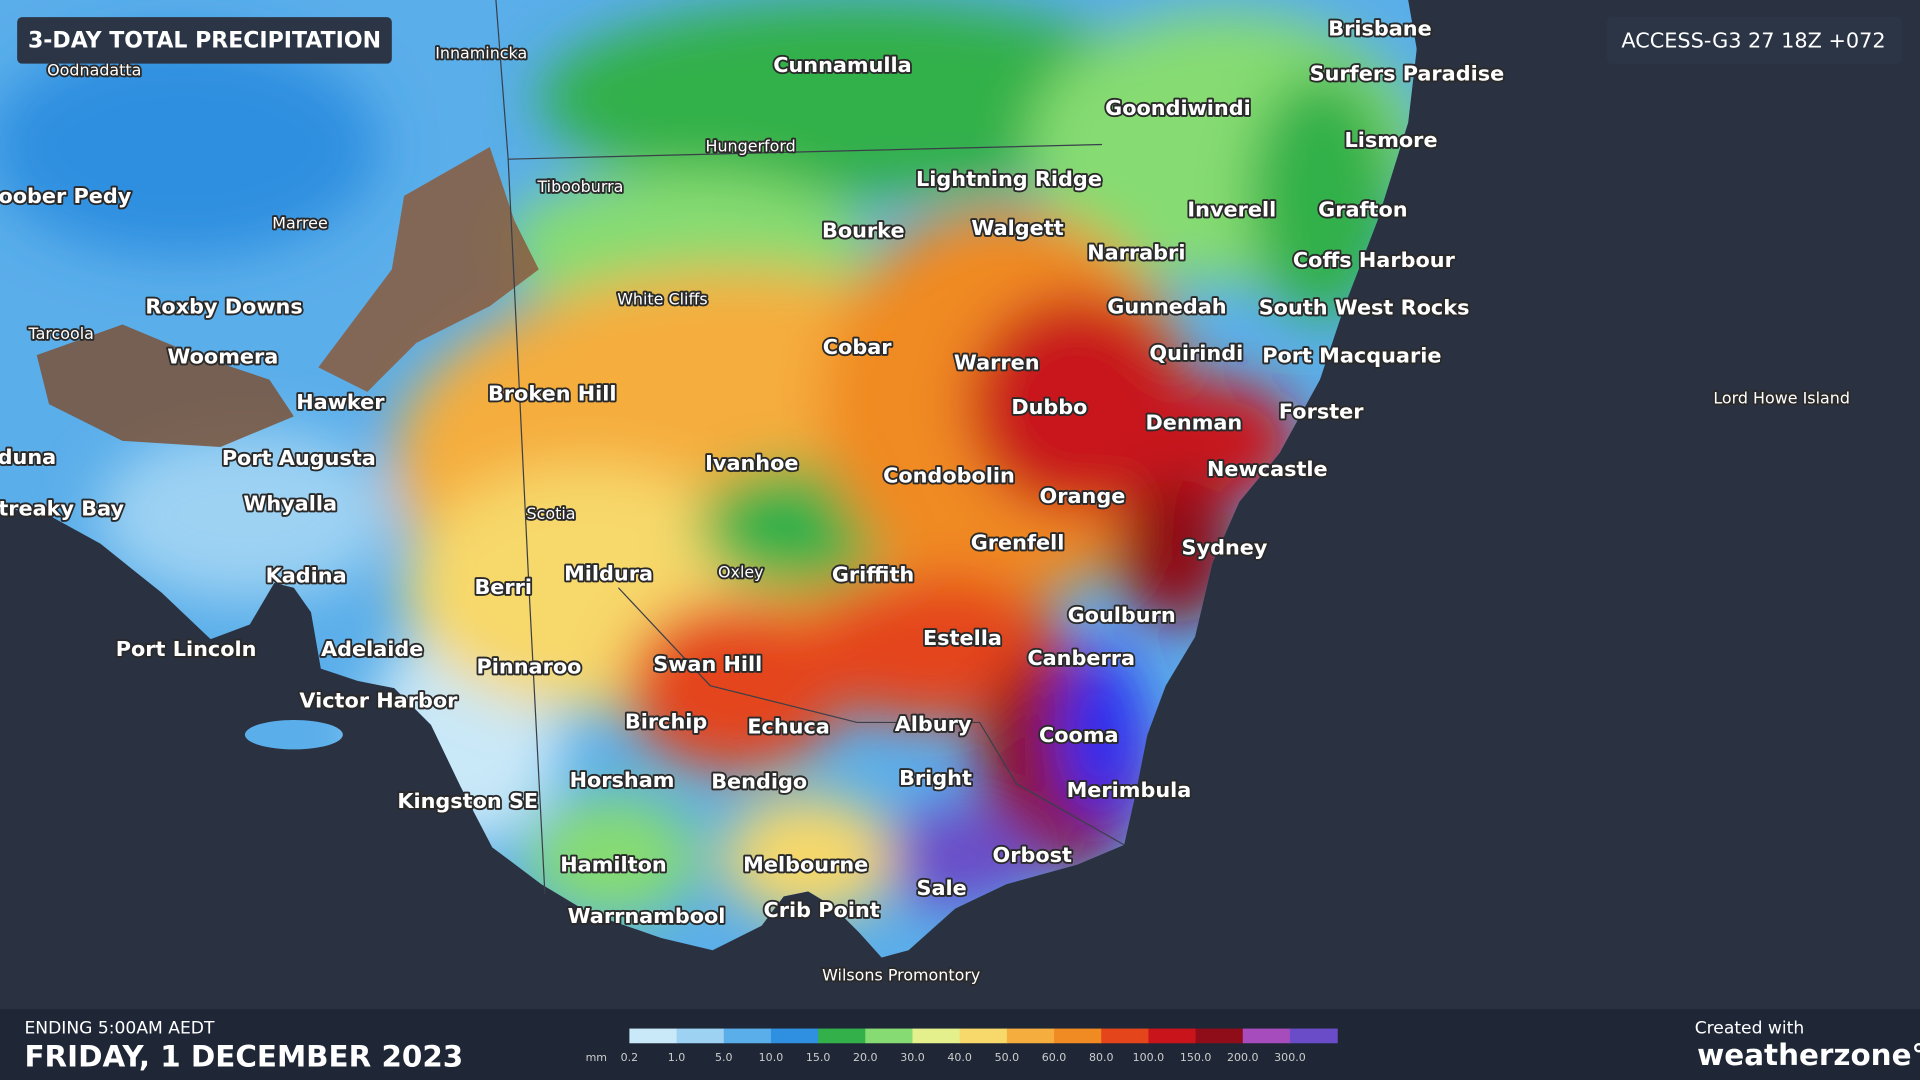 The image size is (1920, 1080). Describe the element at coordinates (1362, 210) in the screenshot. I see `place-label: Grafton` at that location.